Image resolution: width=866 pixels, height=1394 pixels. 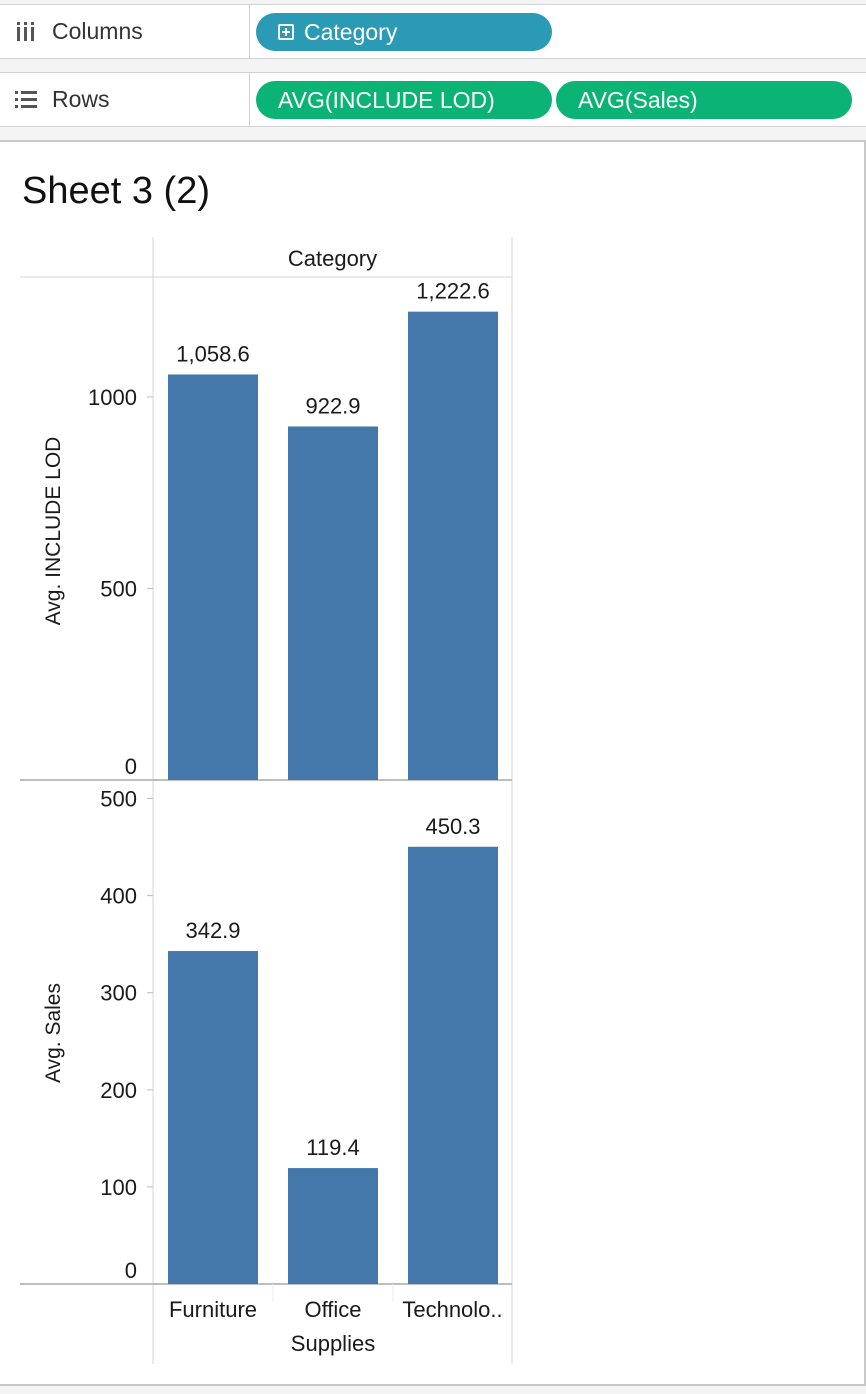 I want to click on columns-icon, so click(x=25, y=31).